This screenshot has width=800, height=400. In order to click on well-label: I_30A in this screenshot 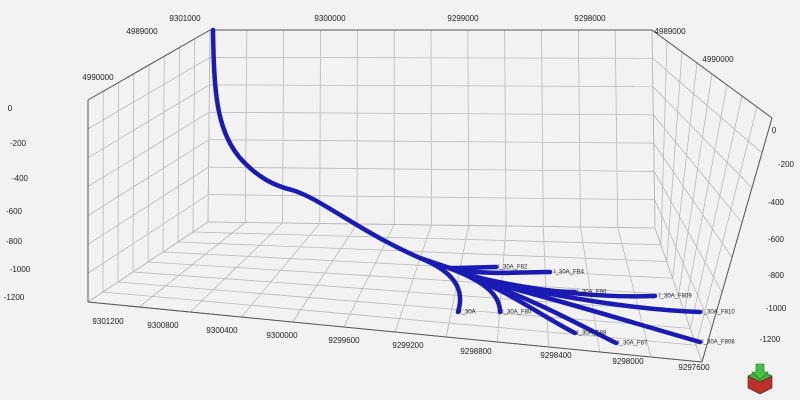, I will do `click(468, 313)`.